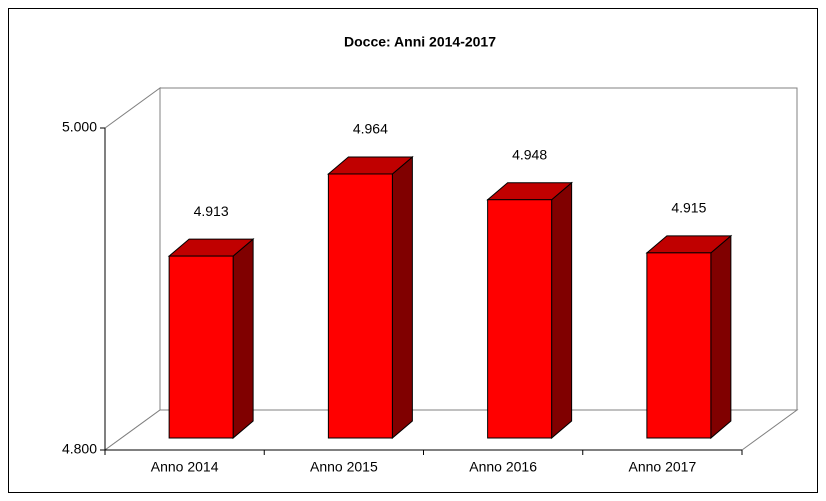  I want to click on data-label: 4.915, so click(688, 208).